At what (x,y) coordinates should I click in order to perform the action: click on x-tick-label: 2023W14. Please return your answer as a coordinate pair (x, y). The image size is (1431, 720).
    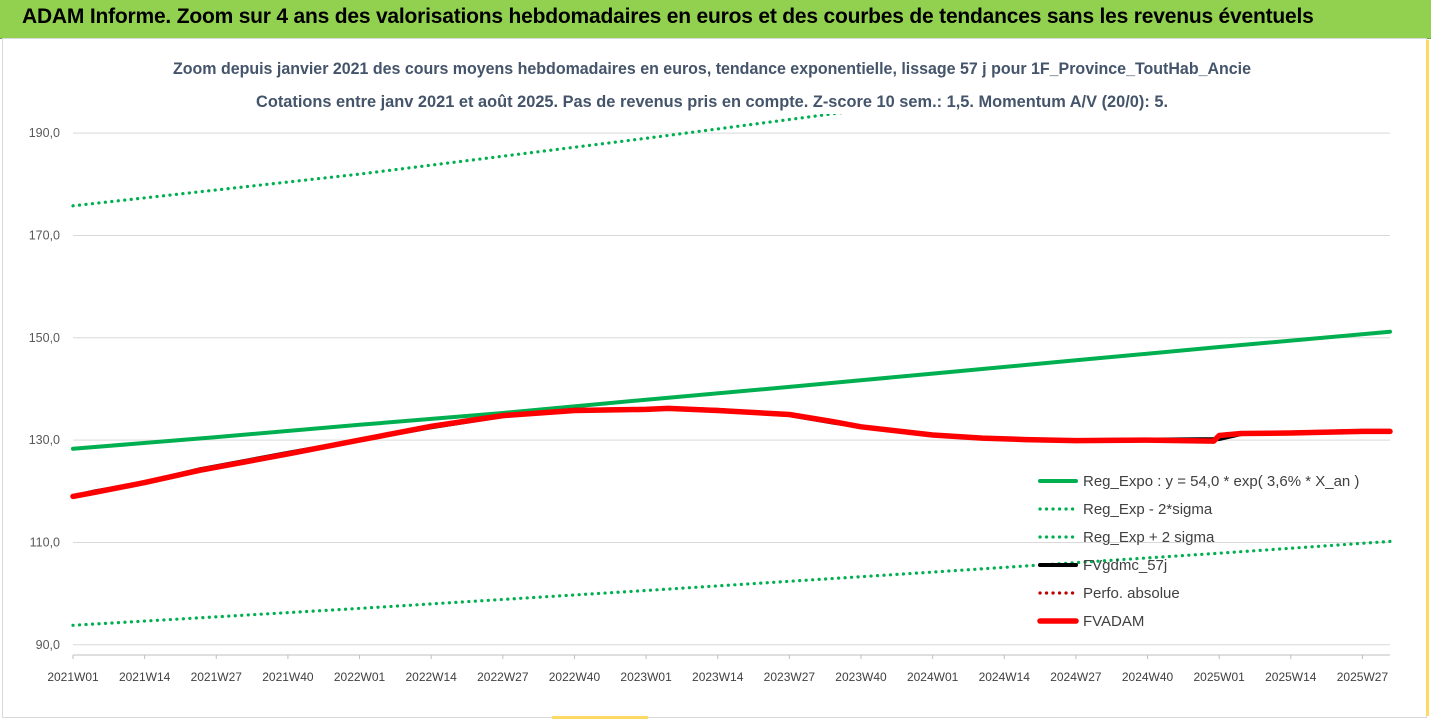
    Looking at the image, I should click on (718, 677).